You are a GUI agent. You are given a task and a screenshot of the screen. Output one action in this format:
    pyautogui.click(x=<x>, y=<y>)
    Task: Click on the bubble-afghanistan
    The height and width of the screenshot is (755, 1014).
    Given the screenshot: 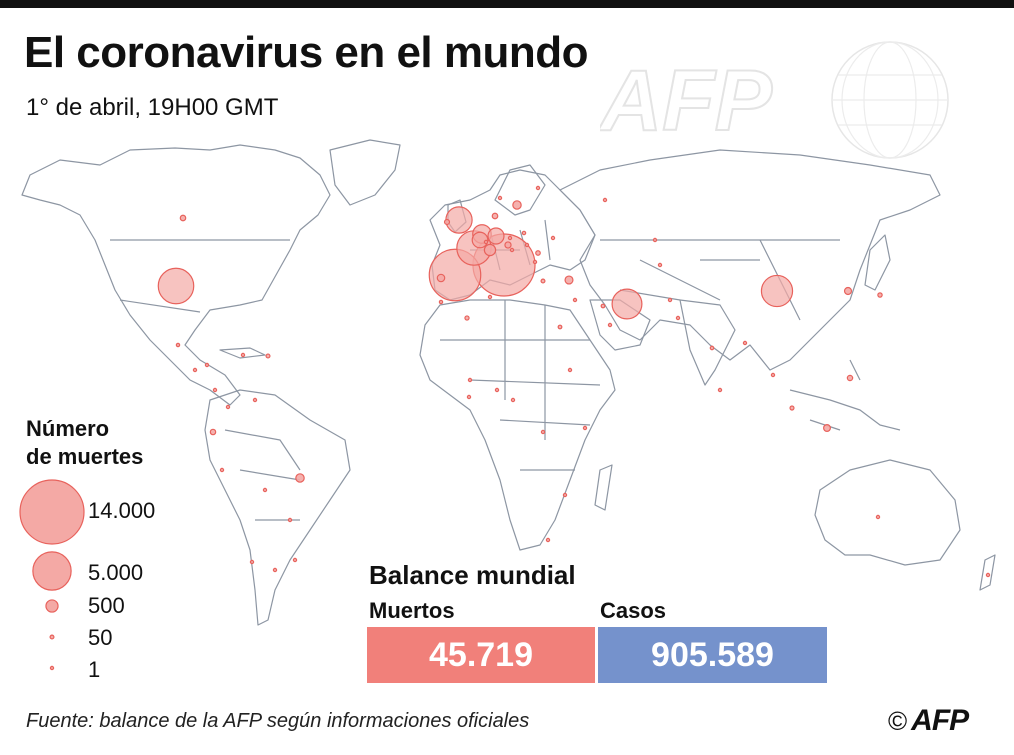 What is the action you would take?
    pyautogui.click(x=670, y=300)
    